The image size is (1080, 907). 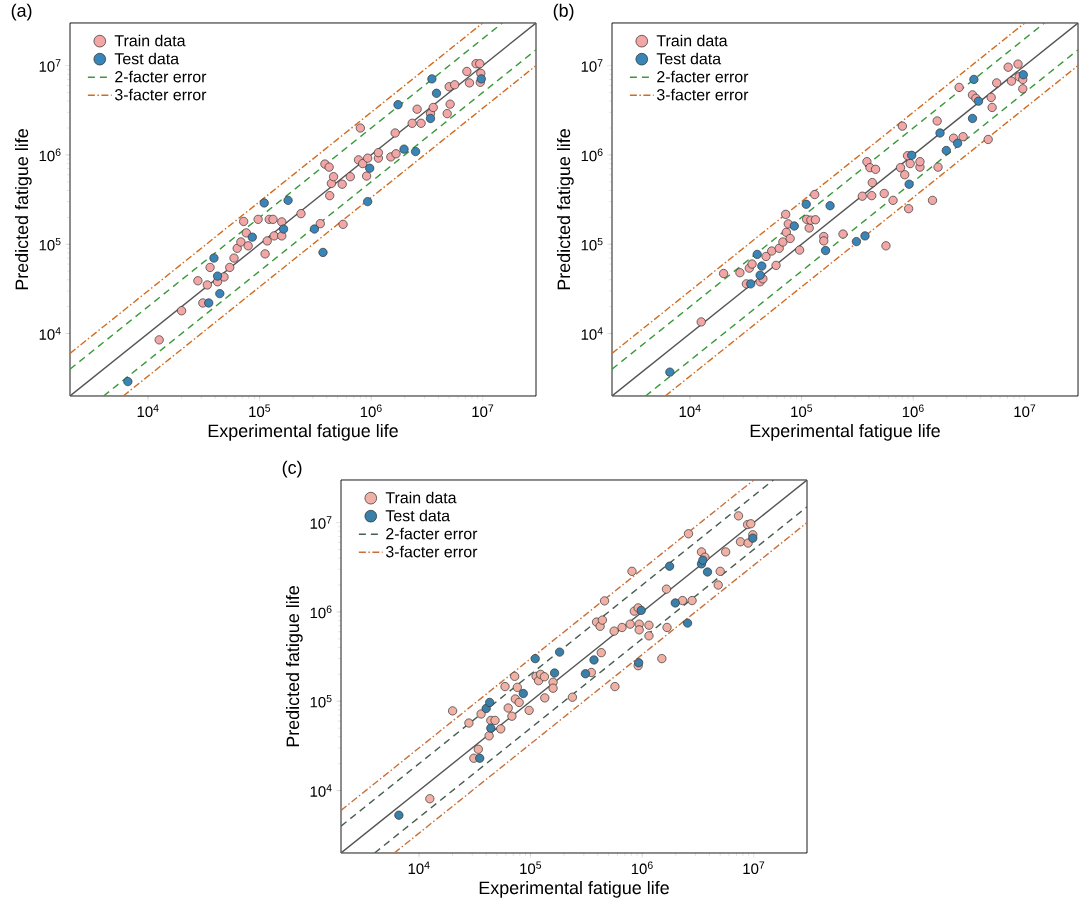 I want to click on chart-title: (c), so click(x=292, y=469).